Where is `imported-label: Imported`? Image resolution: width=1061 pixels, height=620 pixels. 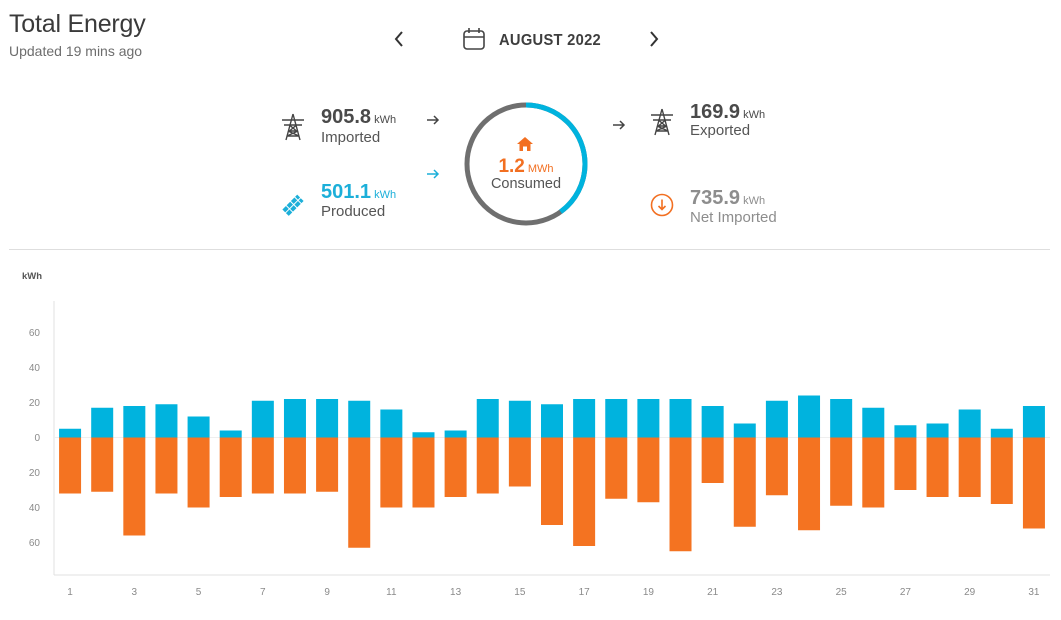 imported-label: Imported is located at coordinates (351, 137).